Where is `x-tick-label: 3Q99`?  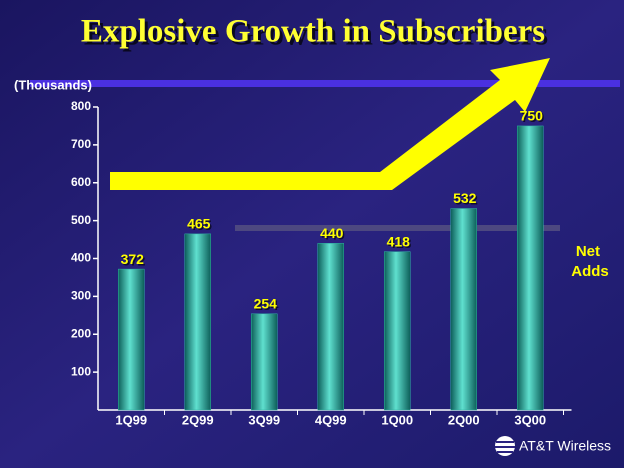 x-tick-label: 3Q99 is located at coordinates (264, 419).